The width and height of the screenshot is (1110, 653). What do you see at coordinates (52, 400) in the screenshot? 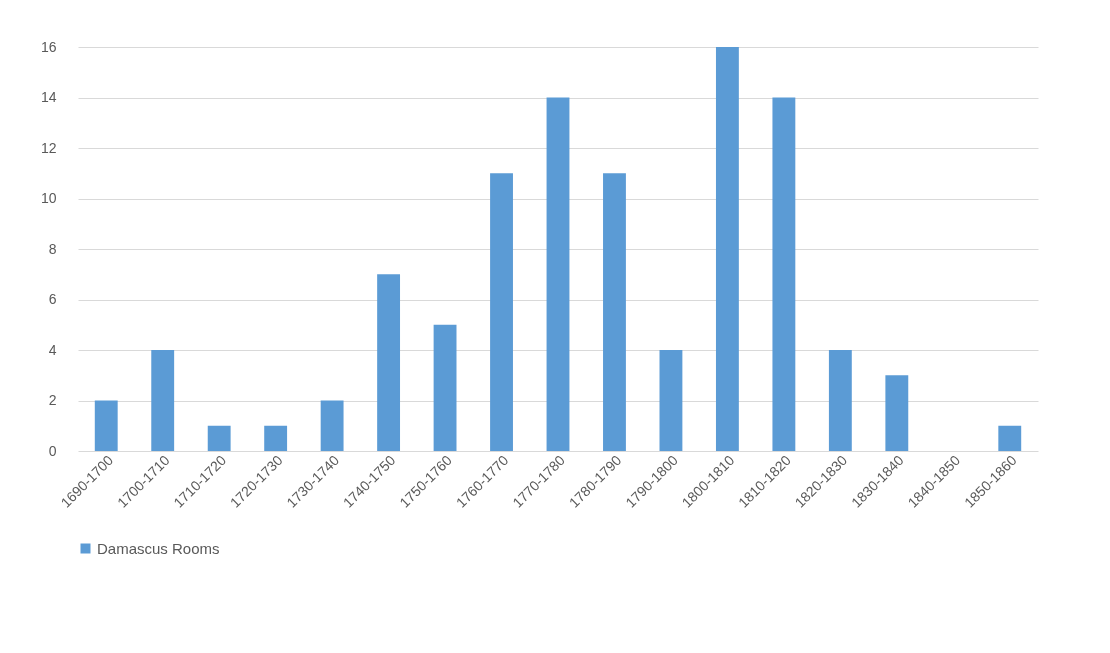
I see `y-tick-label: 2` at bounding box center [52, 400].